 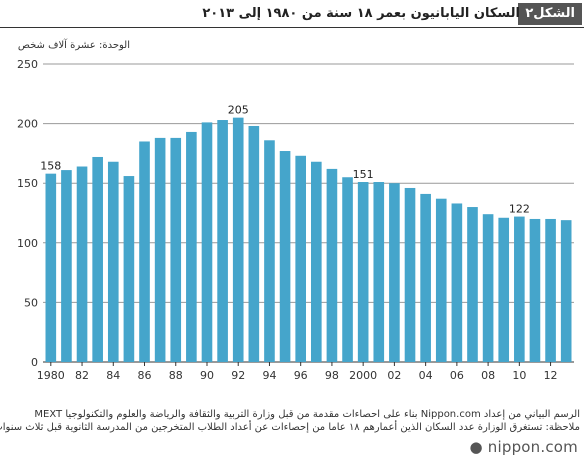 I want to click on bar-1997, so click(x=316, y=261).